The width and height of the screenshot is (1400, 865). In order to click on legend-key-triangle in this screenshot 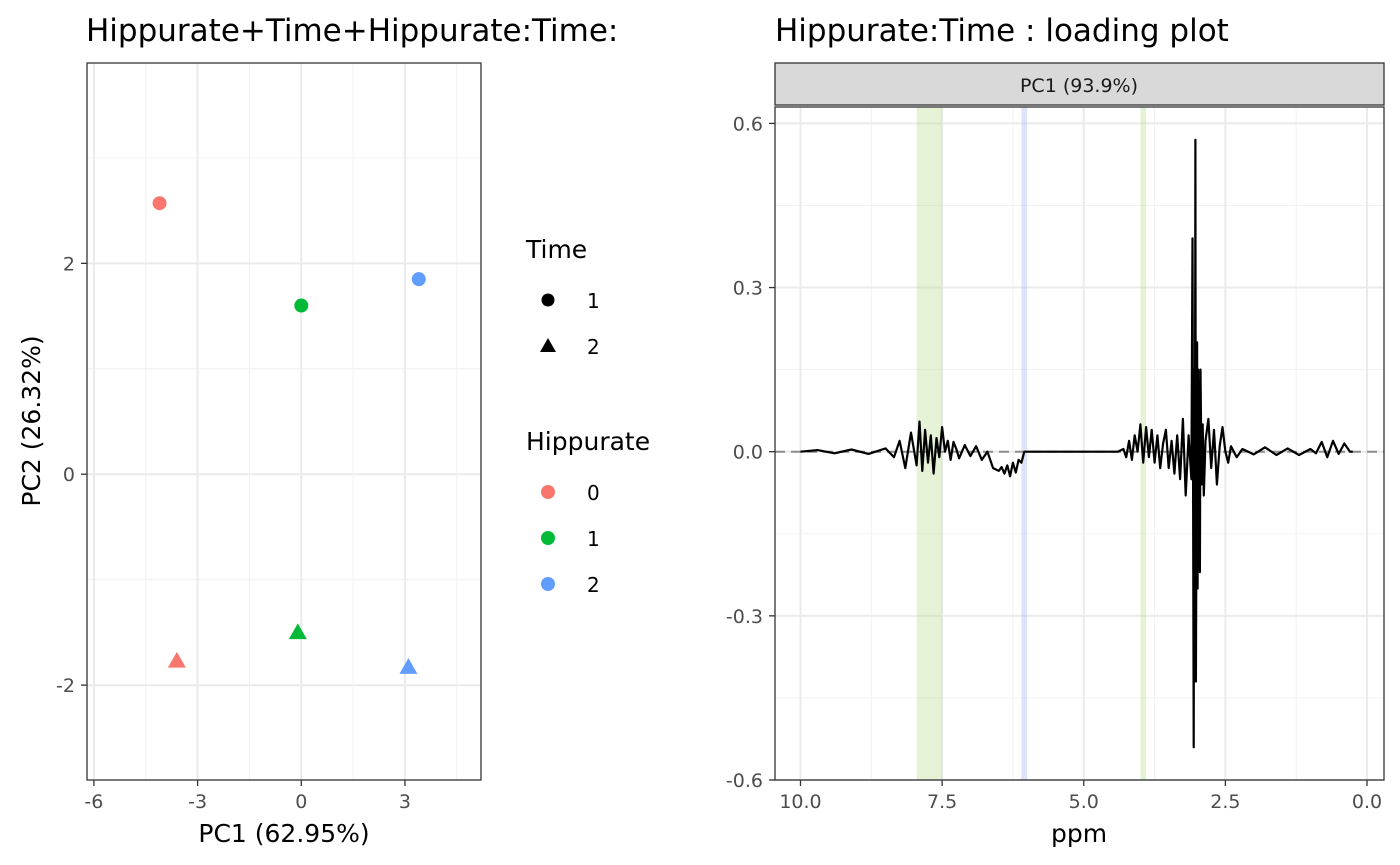, I will do `click(548, 345)`.